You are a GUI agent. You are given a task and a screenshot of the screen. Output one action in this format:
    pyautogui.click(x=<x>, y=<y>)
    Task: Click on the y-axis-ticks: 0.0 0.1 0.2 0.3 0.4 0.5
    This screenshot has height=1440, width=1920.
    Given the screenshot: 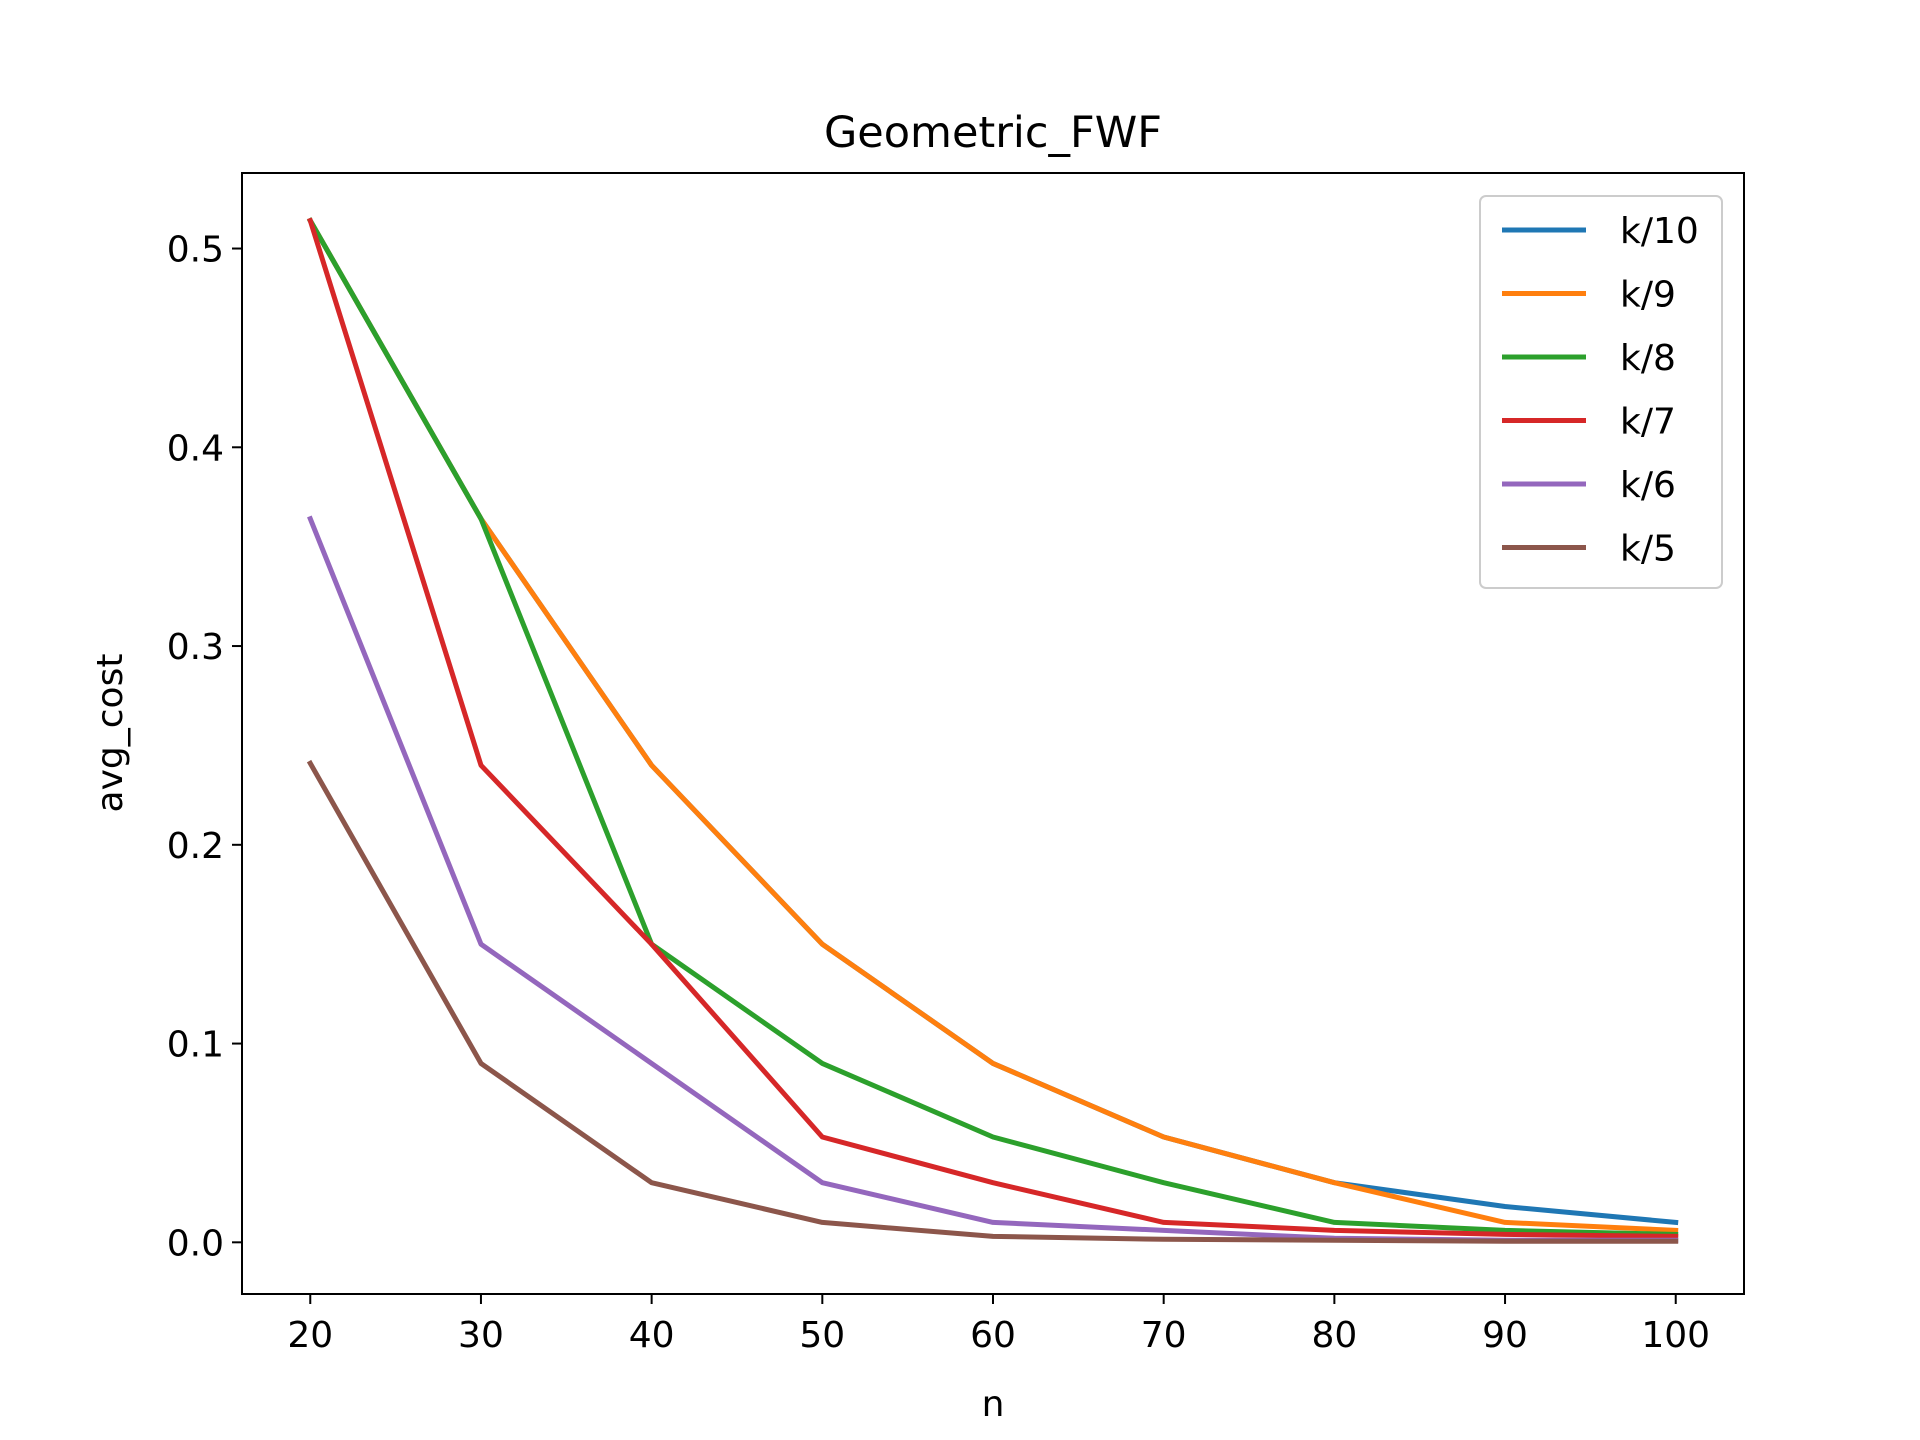 What is the action you would take?
    pyautogui.click(x=204, y=747)
    